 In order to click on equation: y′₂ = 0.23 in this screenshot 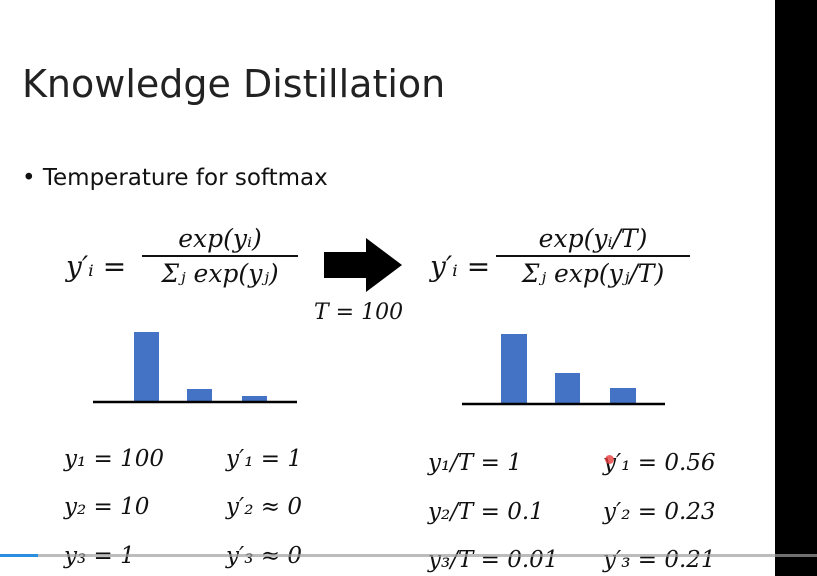, I will do `click(659, 512)`.